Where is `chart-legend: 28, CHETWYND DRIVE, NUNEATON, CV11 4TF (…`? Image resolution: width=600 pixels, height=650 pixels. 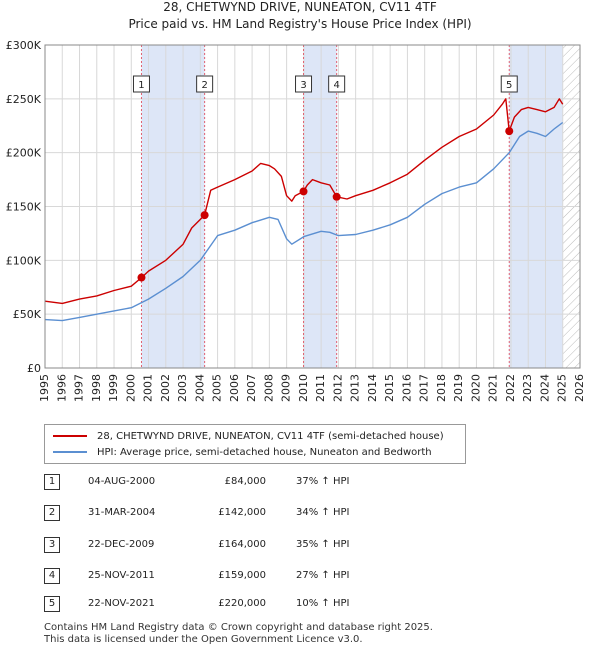 chart-legend: 28, CHETWYND DRIVE, NUNEATON, CV11 4TF (… is located at coordinates (255, 444).